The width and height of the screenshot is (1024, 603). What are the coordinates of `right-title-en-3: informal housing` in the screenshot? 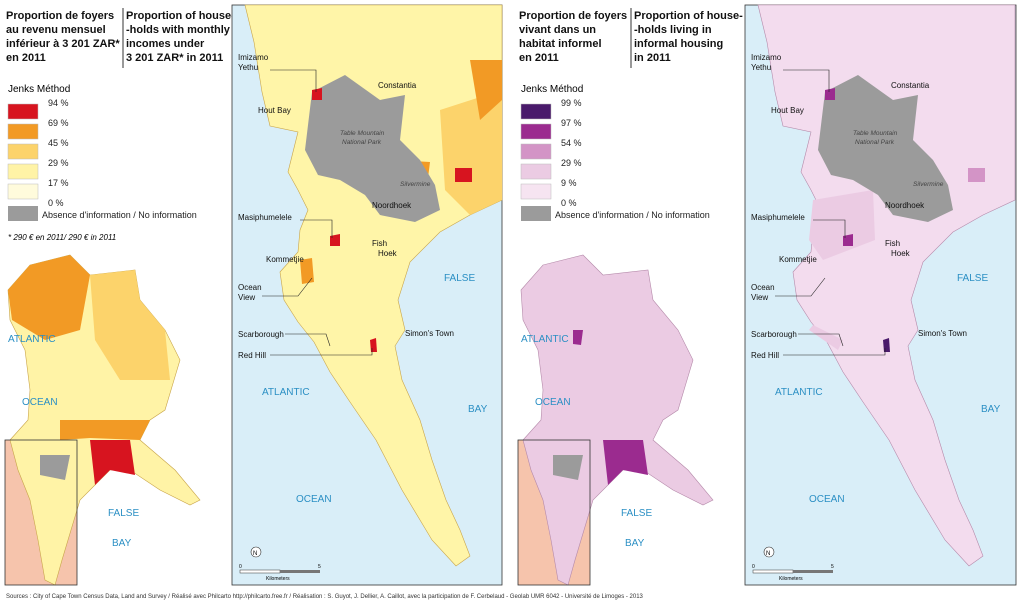 It's located at (678, 44).